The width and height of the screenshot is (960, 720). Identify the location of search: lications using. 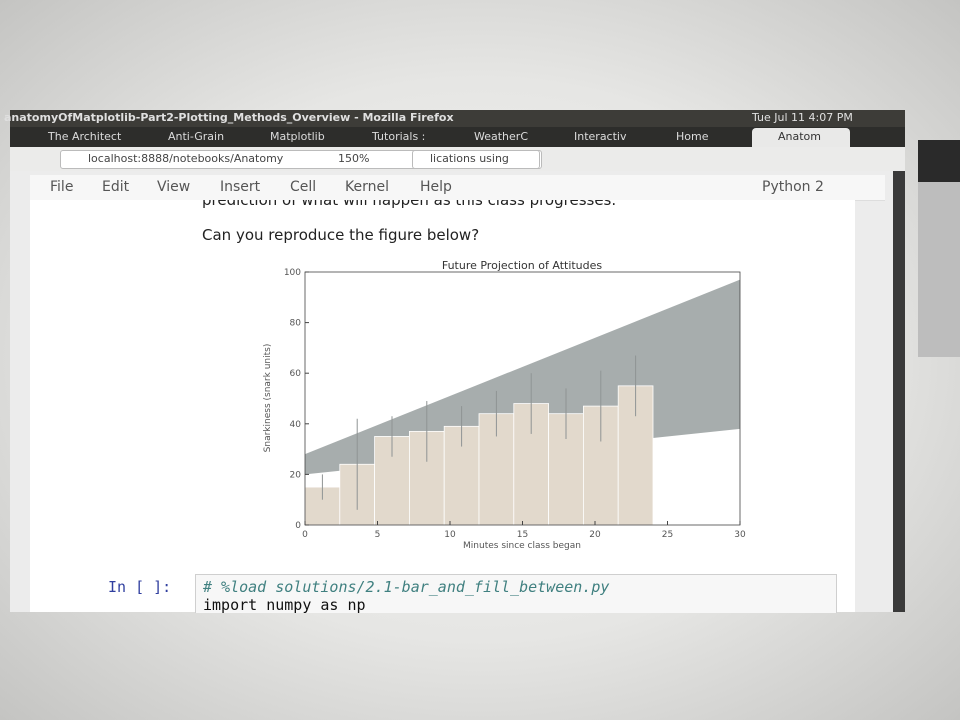
(469, 158).